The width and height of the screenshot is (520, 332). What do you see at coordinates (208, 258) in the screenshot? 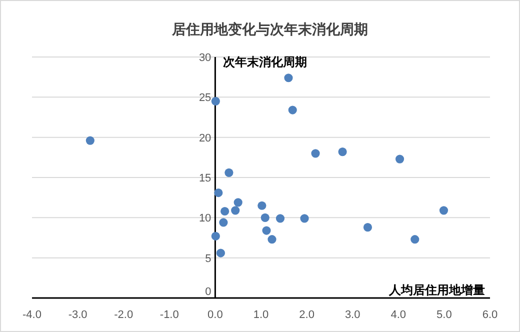
I see `y-tick-label: 5` at bounding box center [208, 258].